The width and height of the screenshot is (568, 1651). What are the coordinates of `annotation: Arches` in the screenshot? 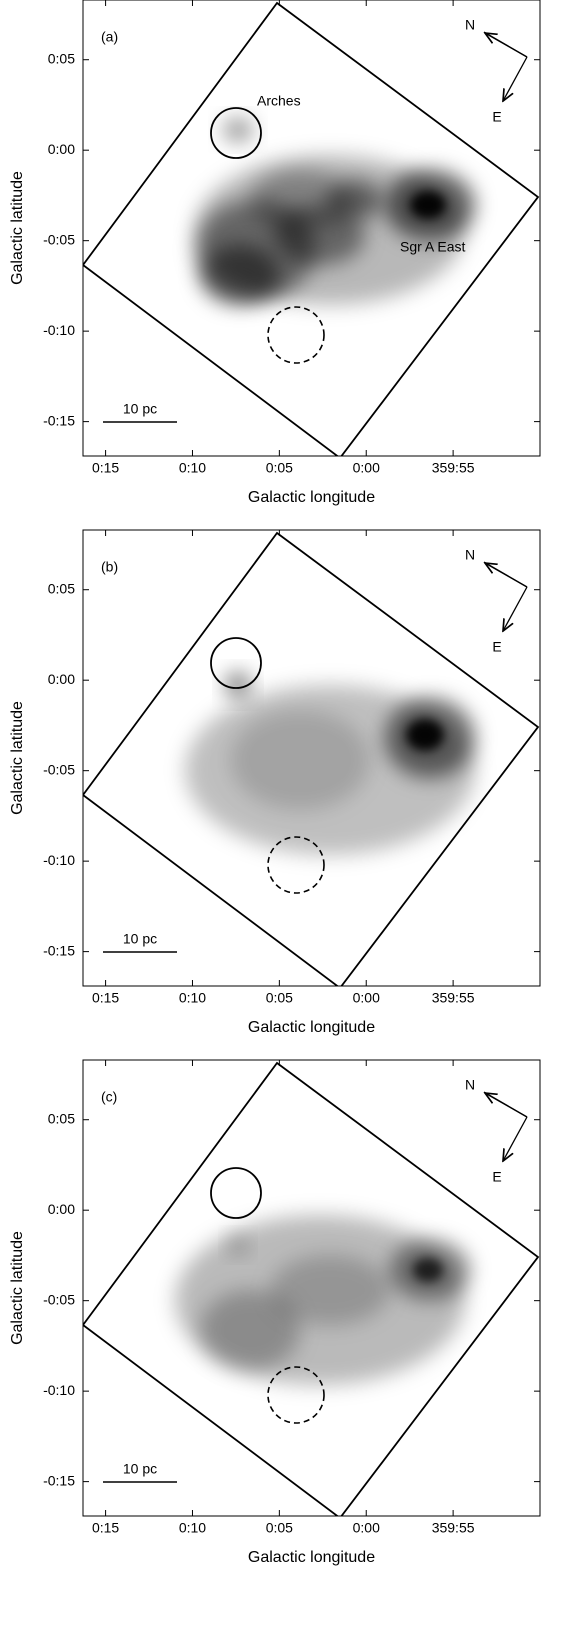 It's located at (279, 101).